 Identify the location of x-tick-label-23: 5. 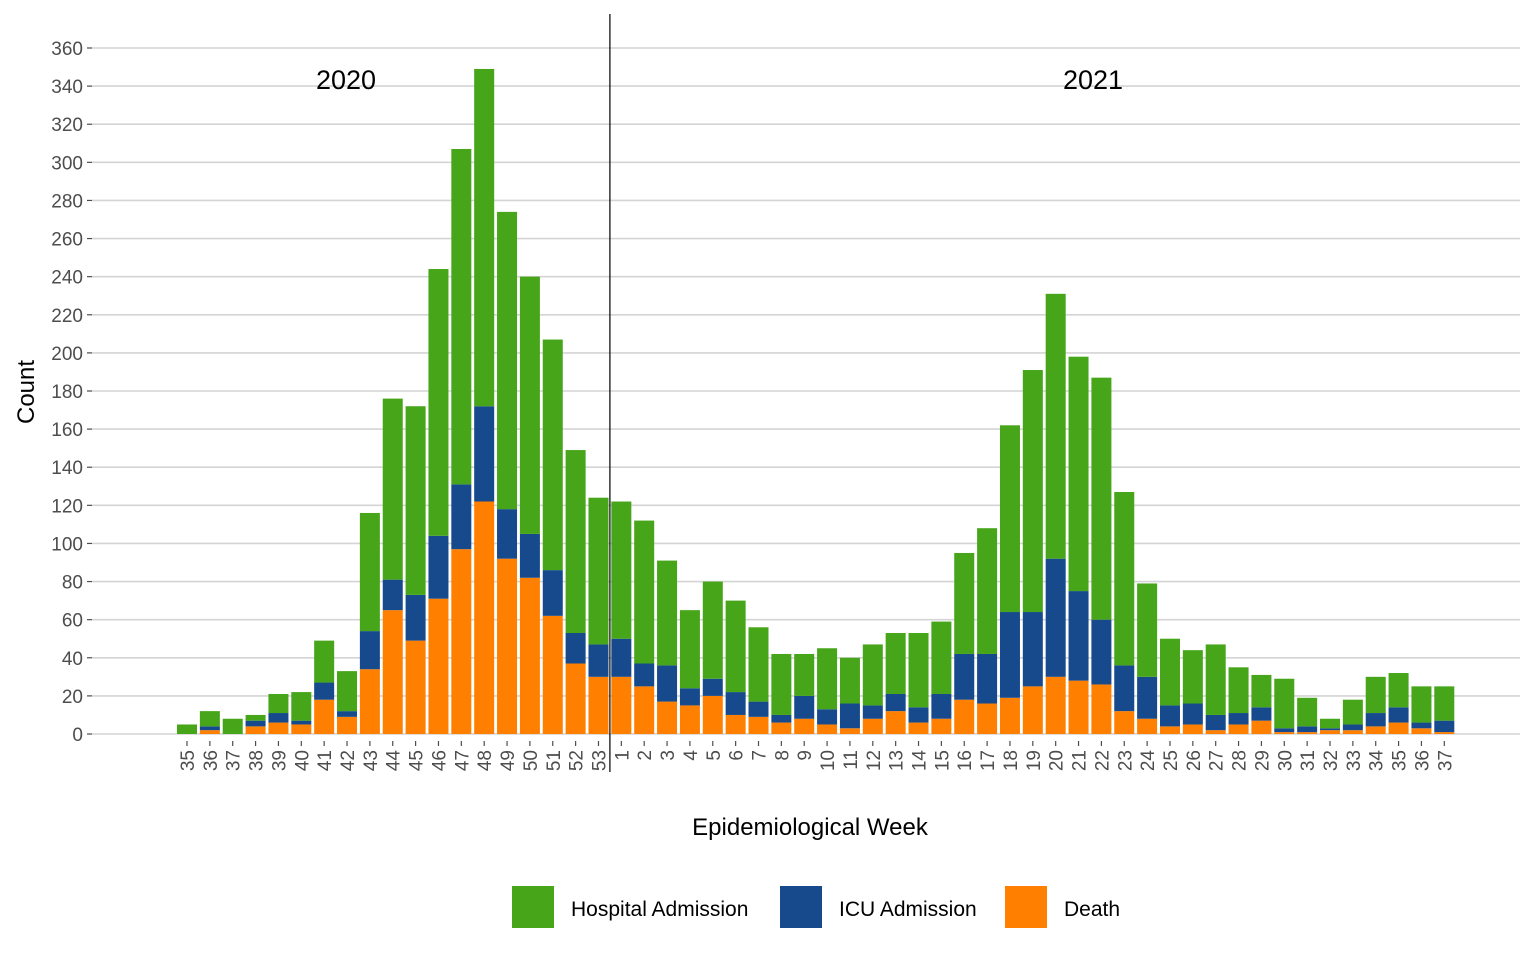
(714, 755).